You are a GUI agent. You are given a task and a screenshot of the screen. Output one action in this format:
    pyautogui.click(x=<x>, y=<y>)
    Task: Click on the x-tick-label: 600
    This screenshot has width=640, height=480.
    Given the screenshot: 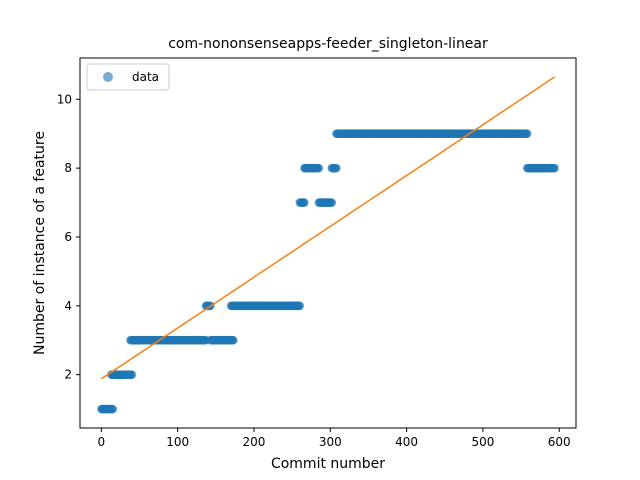 What is the action you would take?
    pyautogui.click(x=559, y=442)
    